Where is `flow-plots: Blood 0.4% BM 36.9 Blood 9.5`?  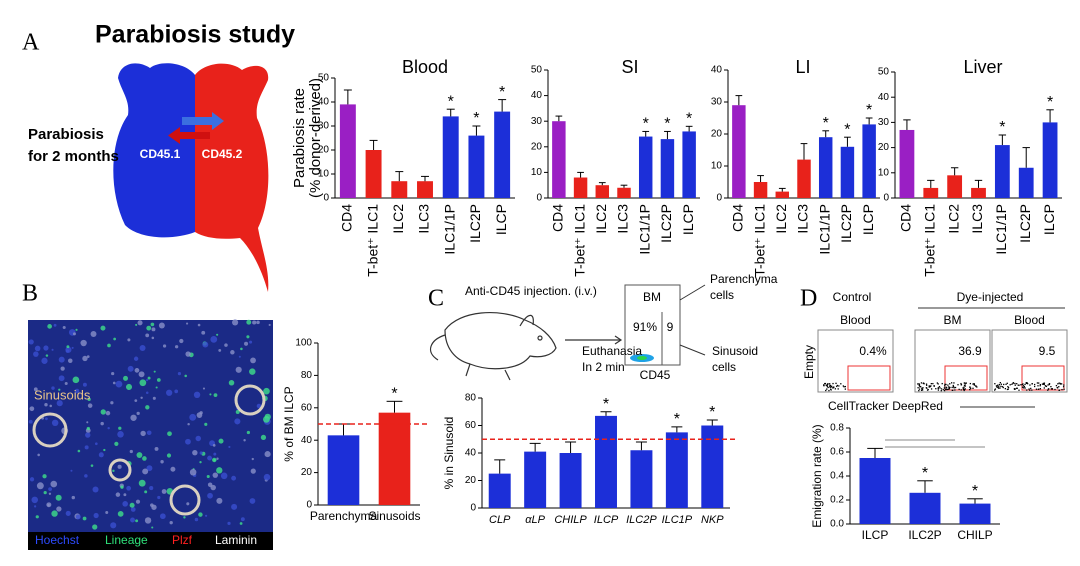 flow-plots: Blood 0.4% BM 36.9 Blood 9.5 is located at coordinates (942, 353).